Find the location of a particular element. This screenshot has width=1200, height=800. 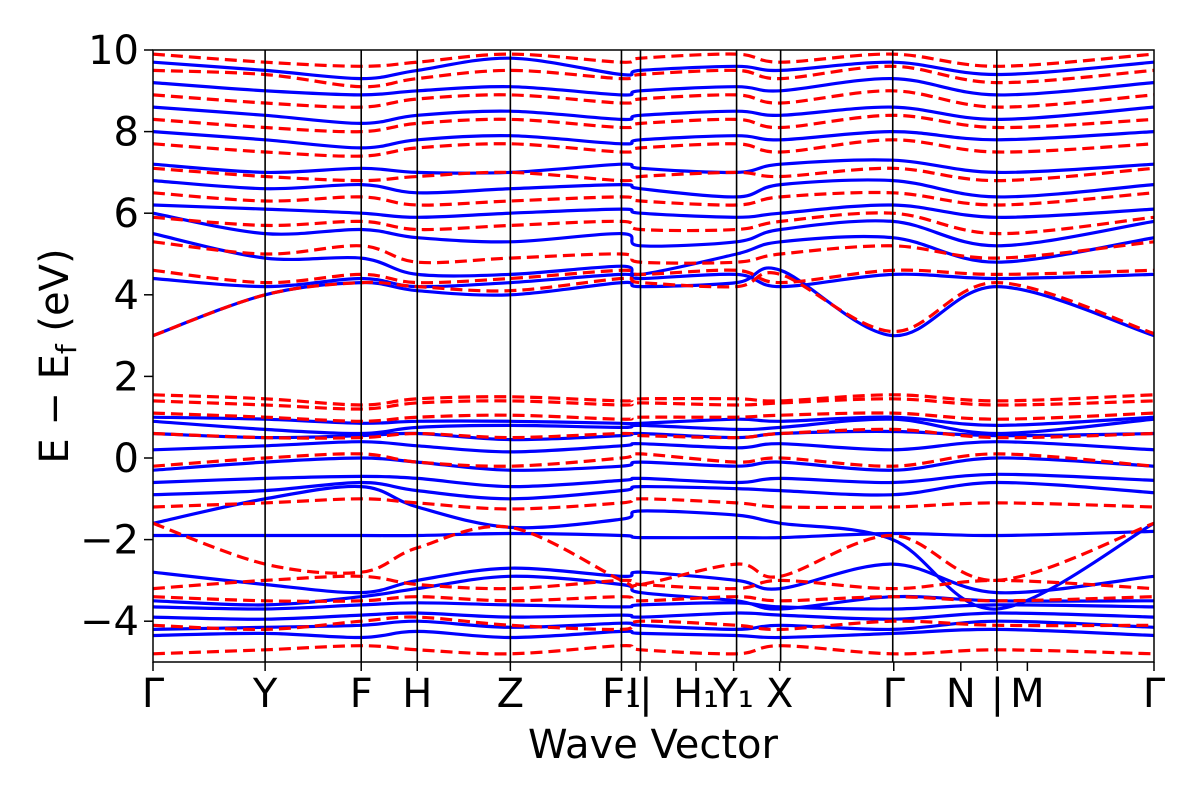

y-axis-ticks: −4 −2 0 2 4 6 8 10 is located at coordinates (116, 336).